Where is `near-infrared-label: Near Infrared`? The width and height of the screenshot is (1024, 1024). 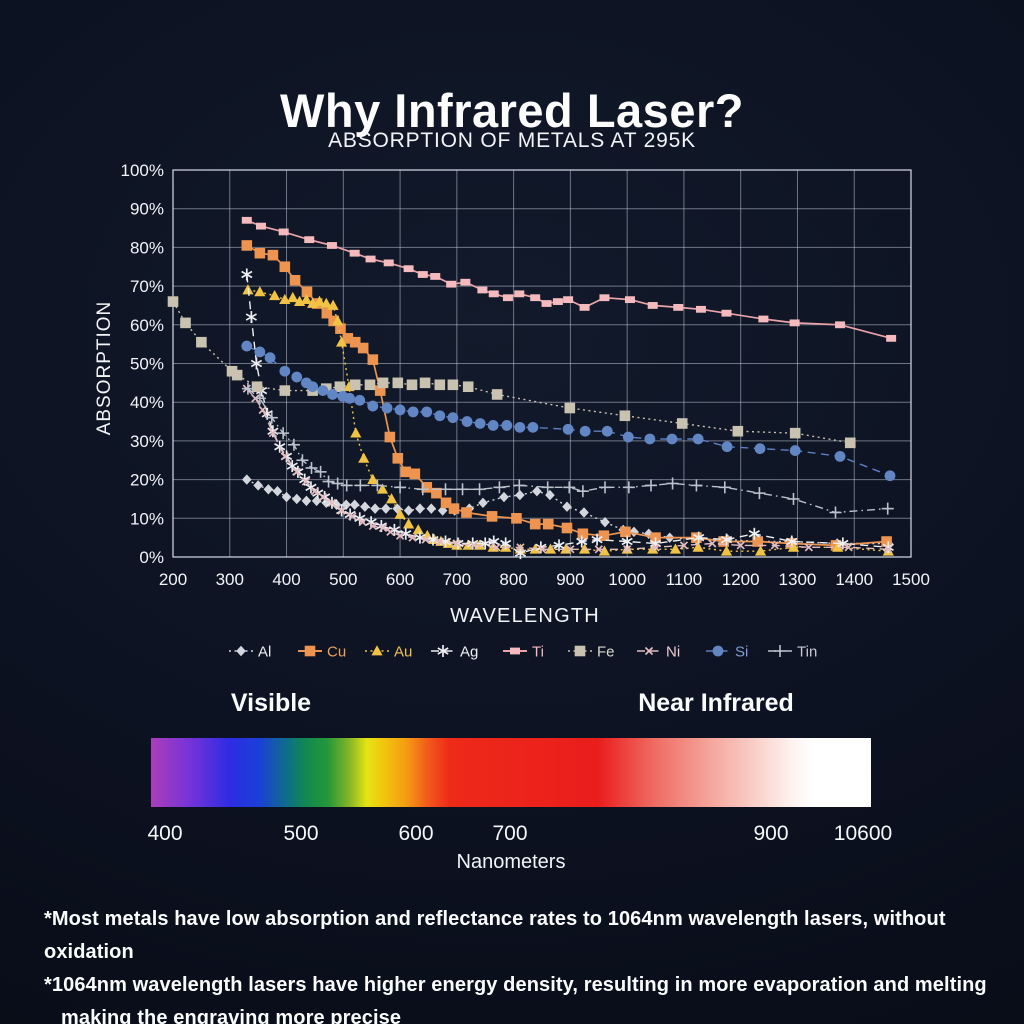 near-infrared-label: Near Infrared is located at coordinates (716, 703).